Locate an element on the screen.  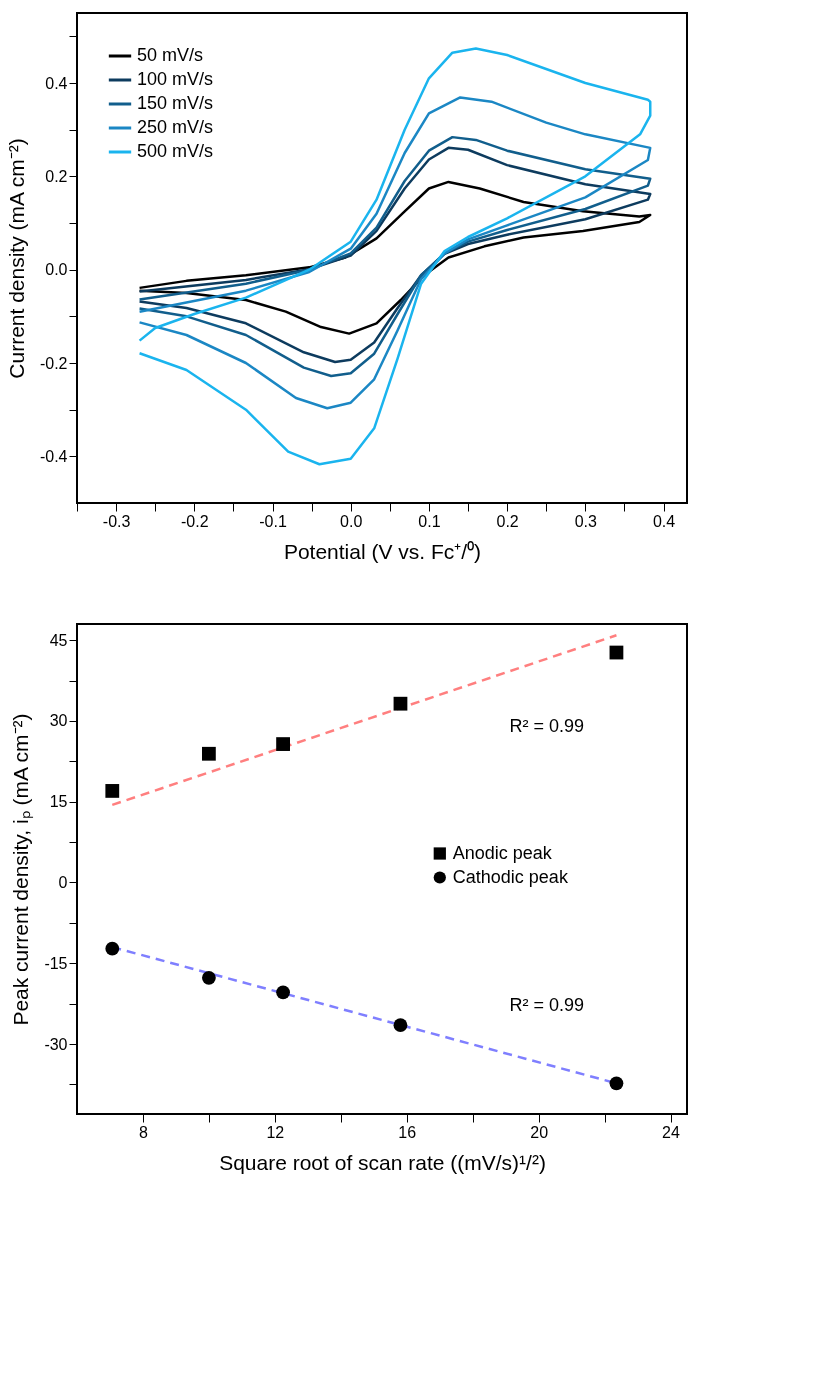
x-tick-label: 0.4 is located at coordinates (664, 521).